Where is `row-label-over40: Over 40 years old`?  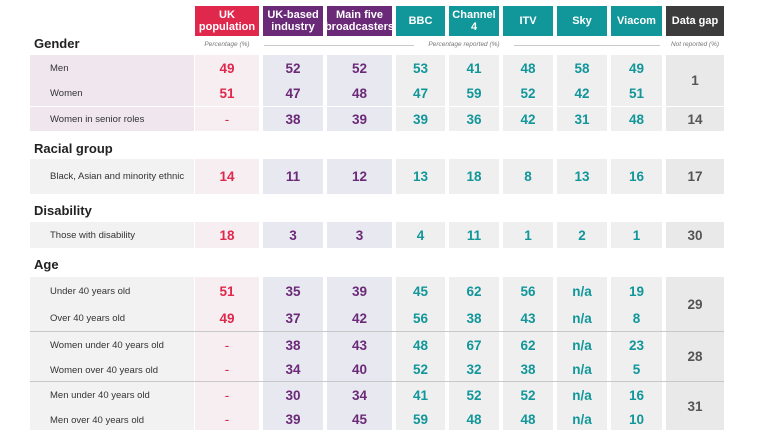 row-label-over40: Over 40 years old is located at coordinates (87, 318).